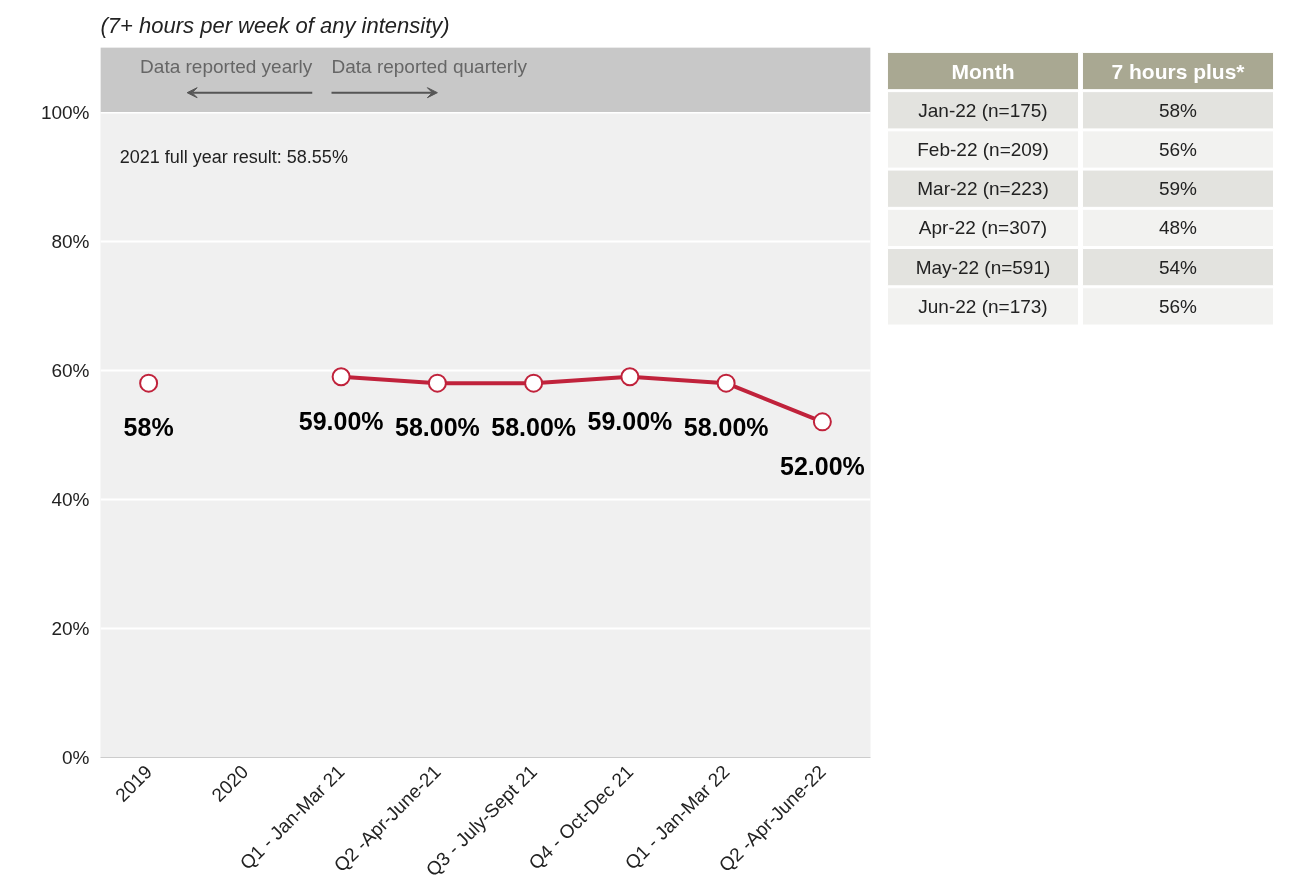  I want to click on category-label: Feb-22 (n=209), so click(983, 149).